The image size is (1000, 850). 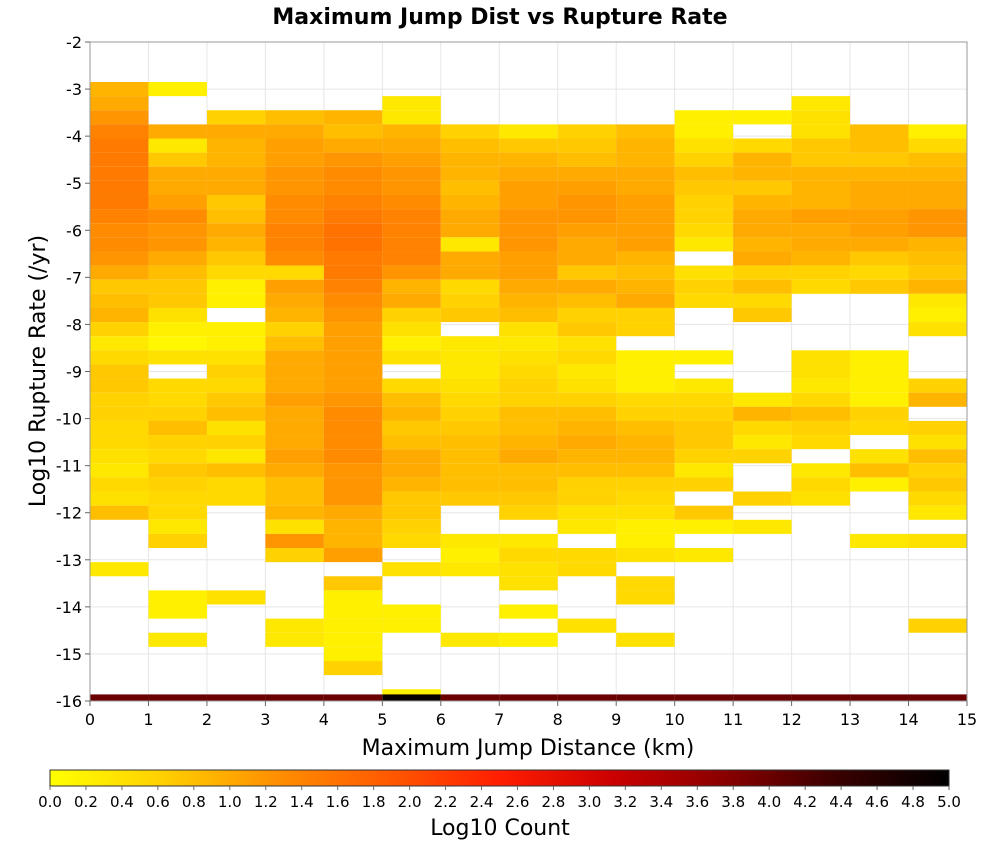 What do you see at coordinates (74, 372) in the screenshot?
I see `y-tick-label: -9` at bounding box center [74, 372].